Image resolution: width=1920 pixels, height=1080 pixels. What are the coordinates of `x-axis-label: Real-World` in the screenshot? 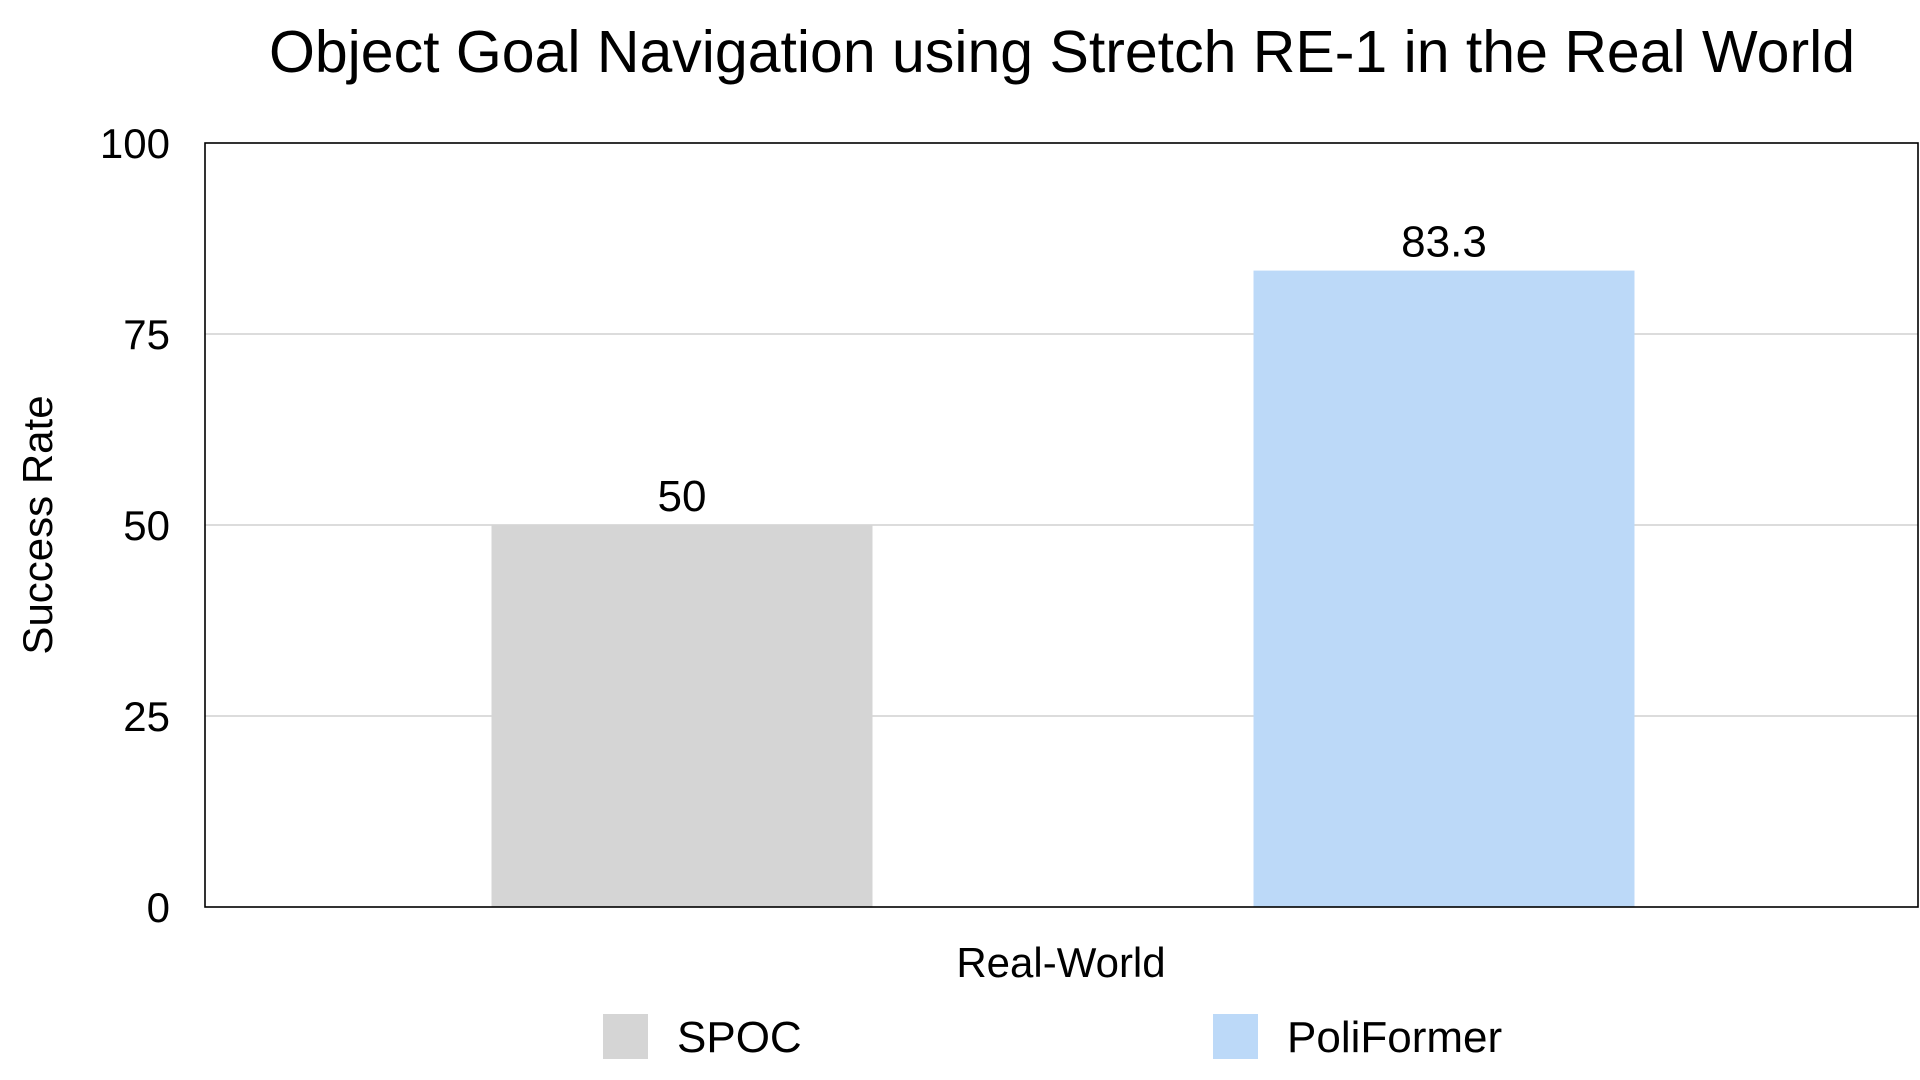 It's located at (1060, 962).